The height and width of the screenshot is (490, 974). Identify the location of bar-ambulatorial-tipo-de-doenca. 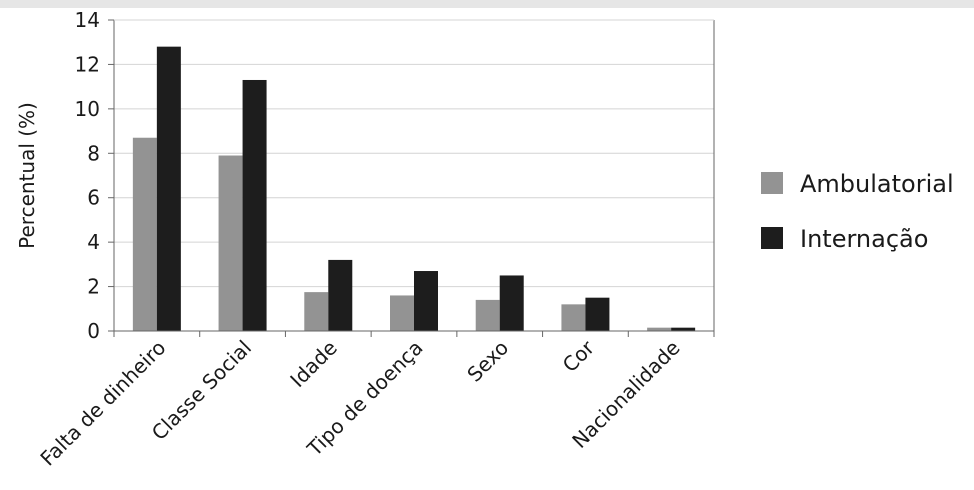
(402, 313).